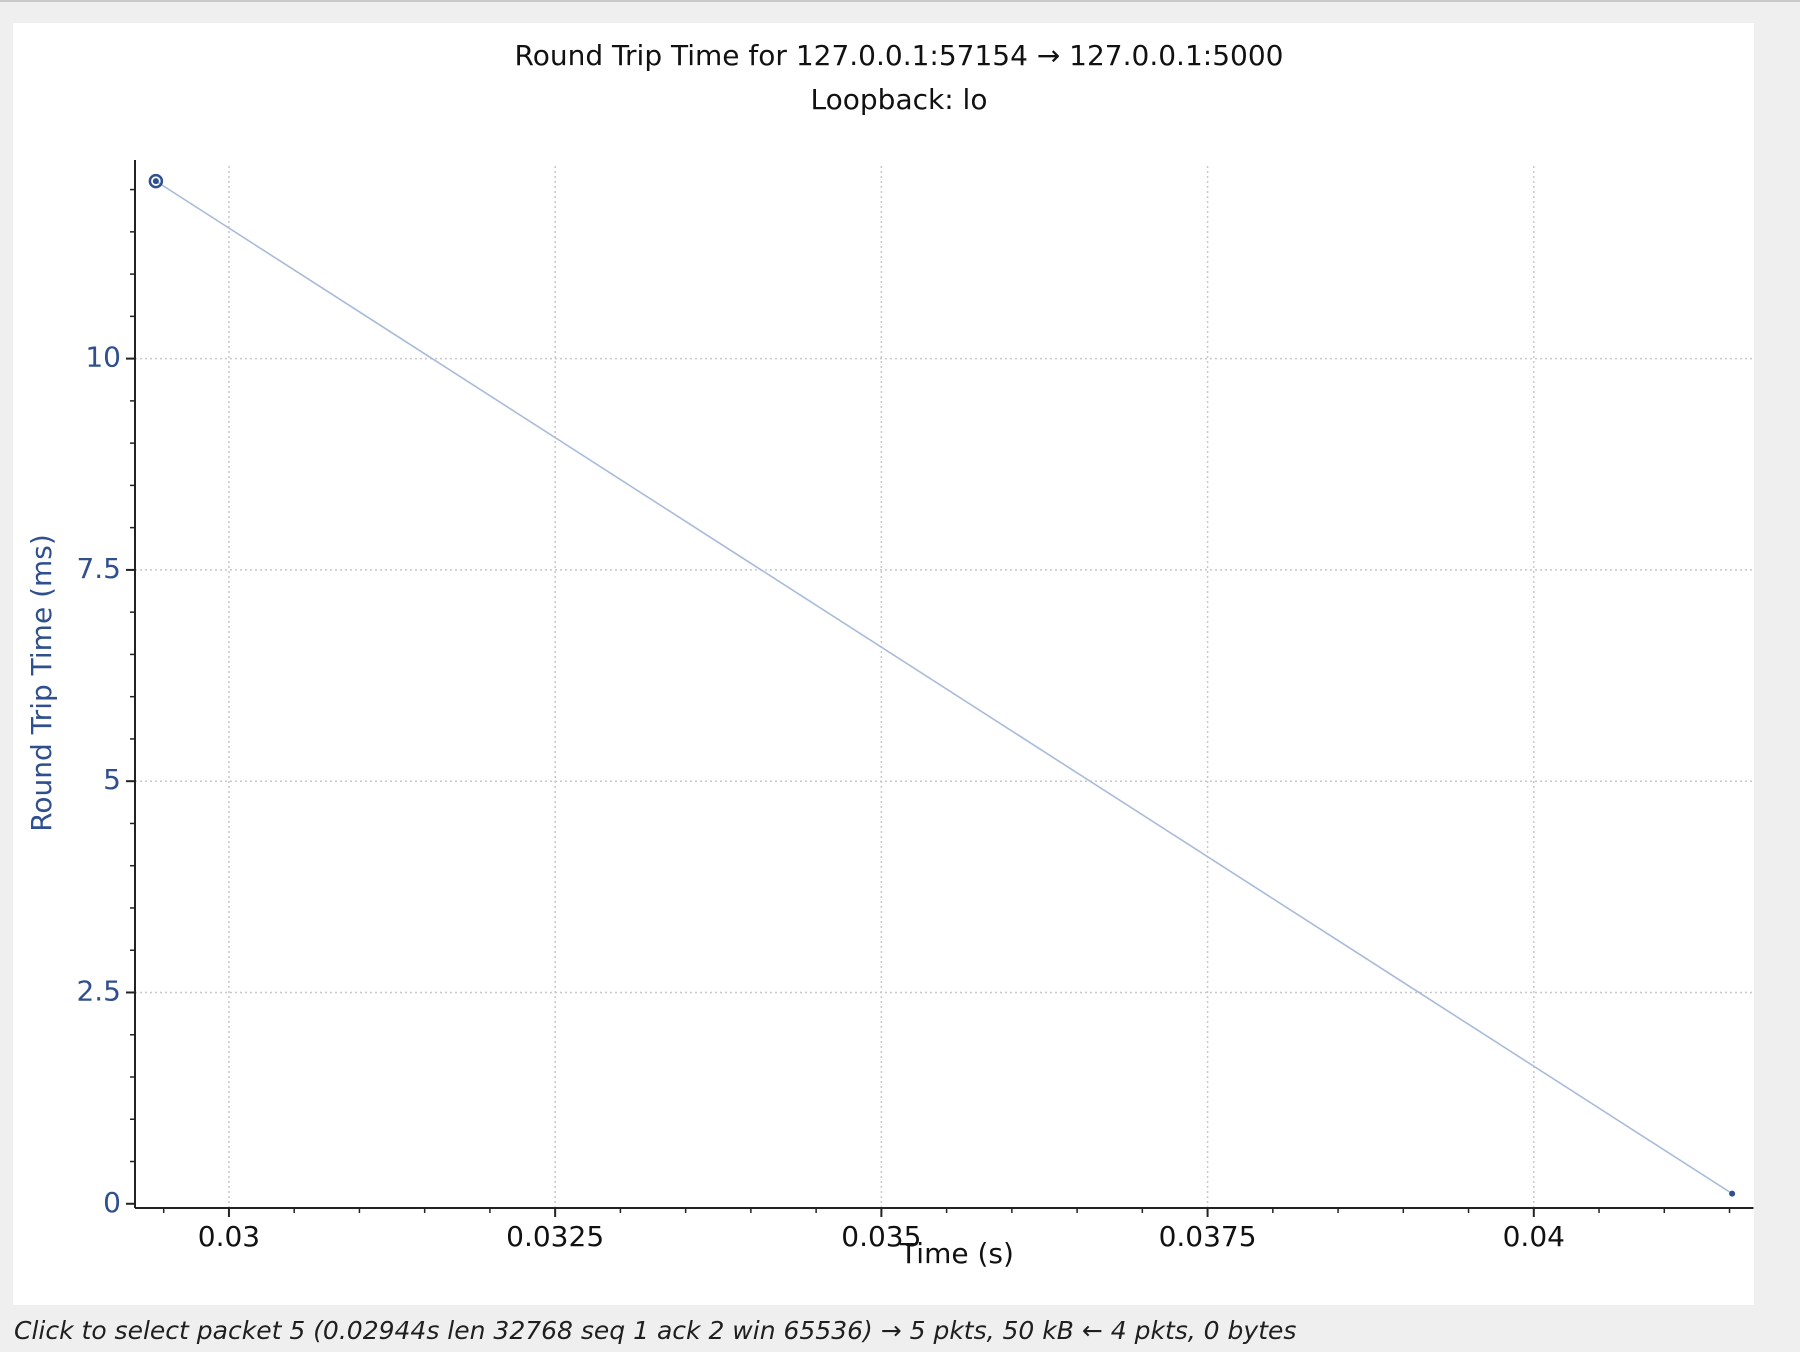 The width and height of the screenshot is (1800, 1352). What do you see at coordinates (229, 1236) in the screenshot?
I see `x-tick-label: 0.03` at bounding box center [229, 1236].